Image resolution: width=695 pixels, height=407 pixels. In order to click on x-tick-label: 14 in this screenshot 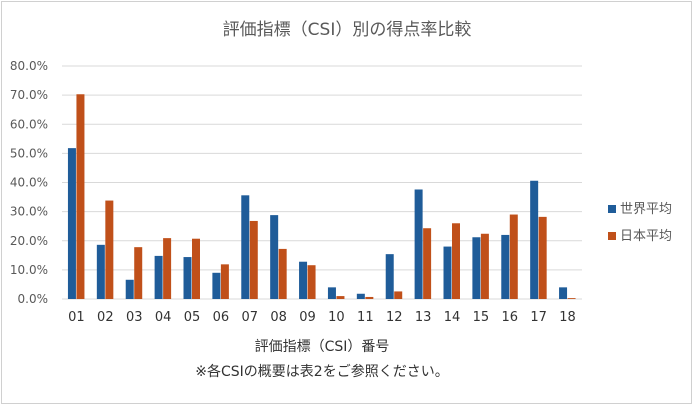, I will do `click(452, 317)`.